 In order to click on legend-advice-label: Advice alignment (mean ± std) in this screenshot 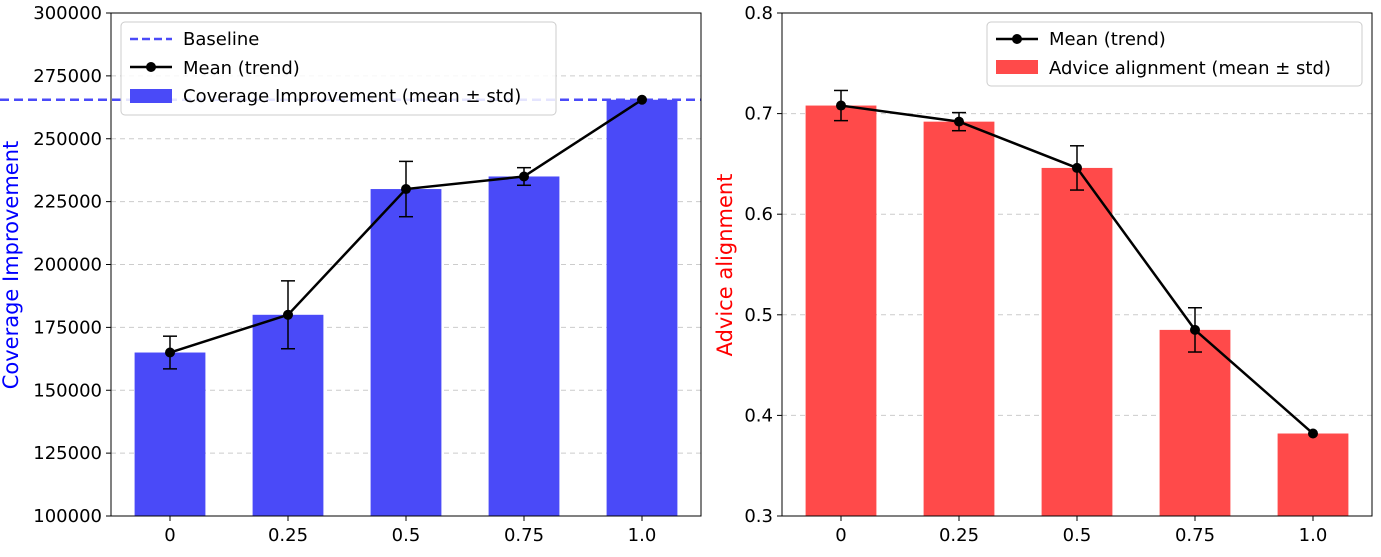, I will do `click(1190, 68)`.